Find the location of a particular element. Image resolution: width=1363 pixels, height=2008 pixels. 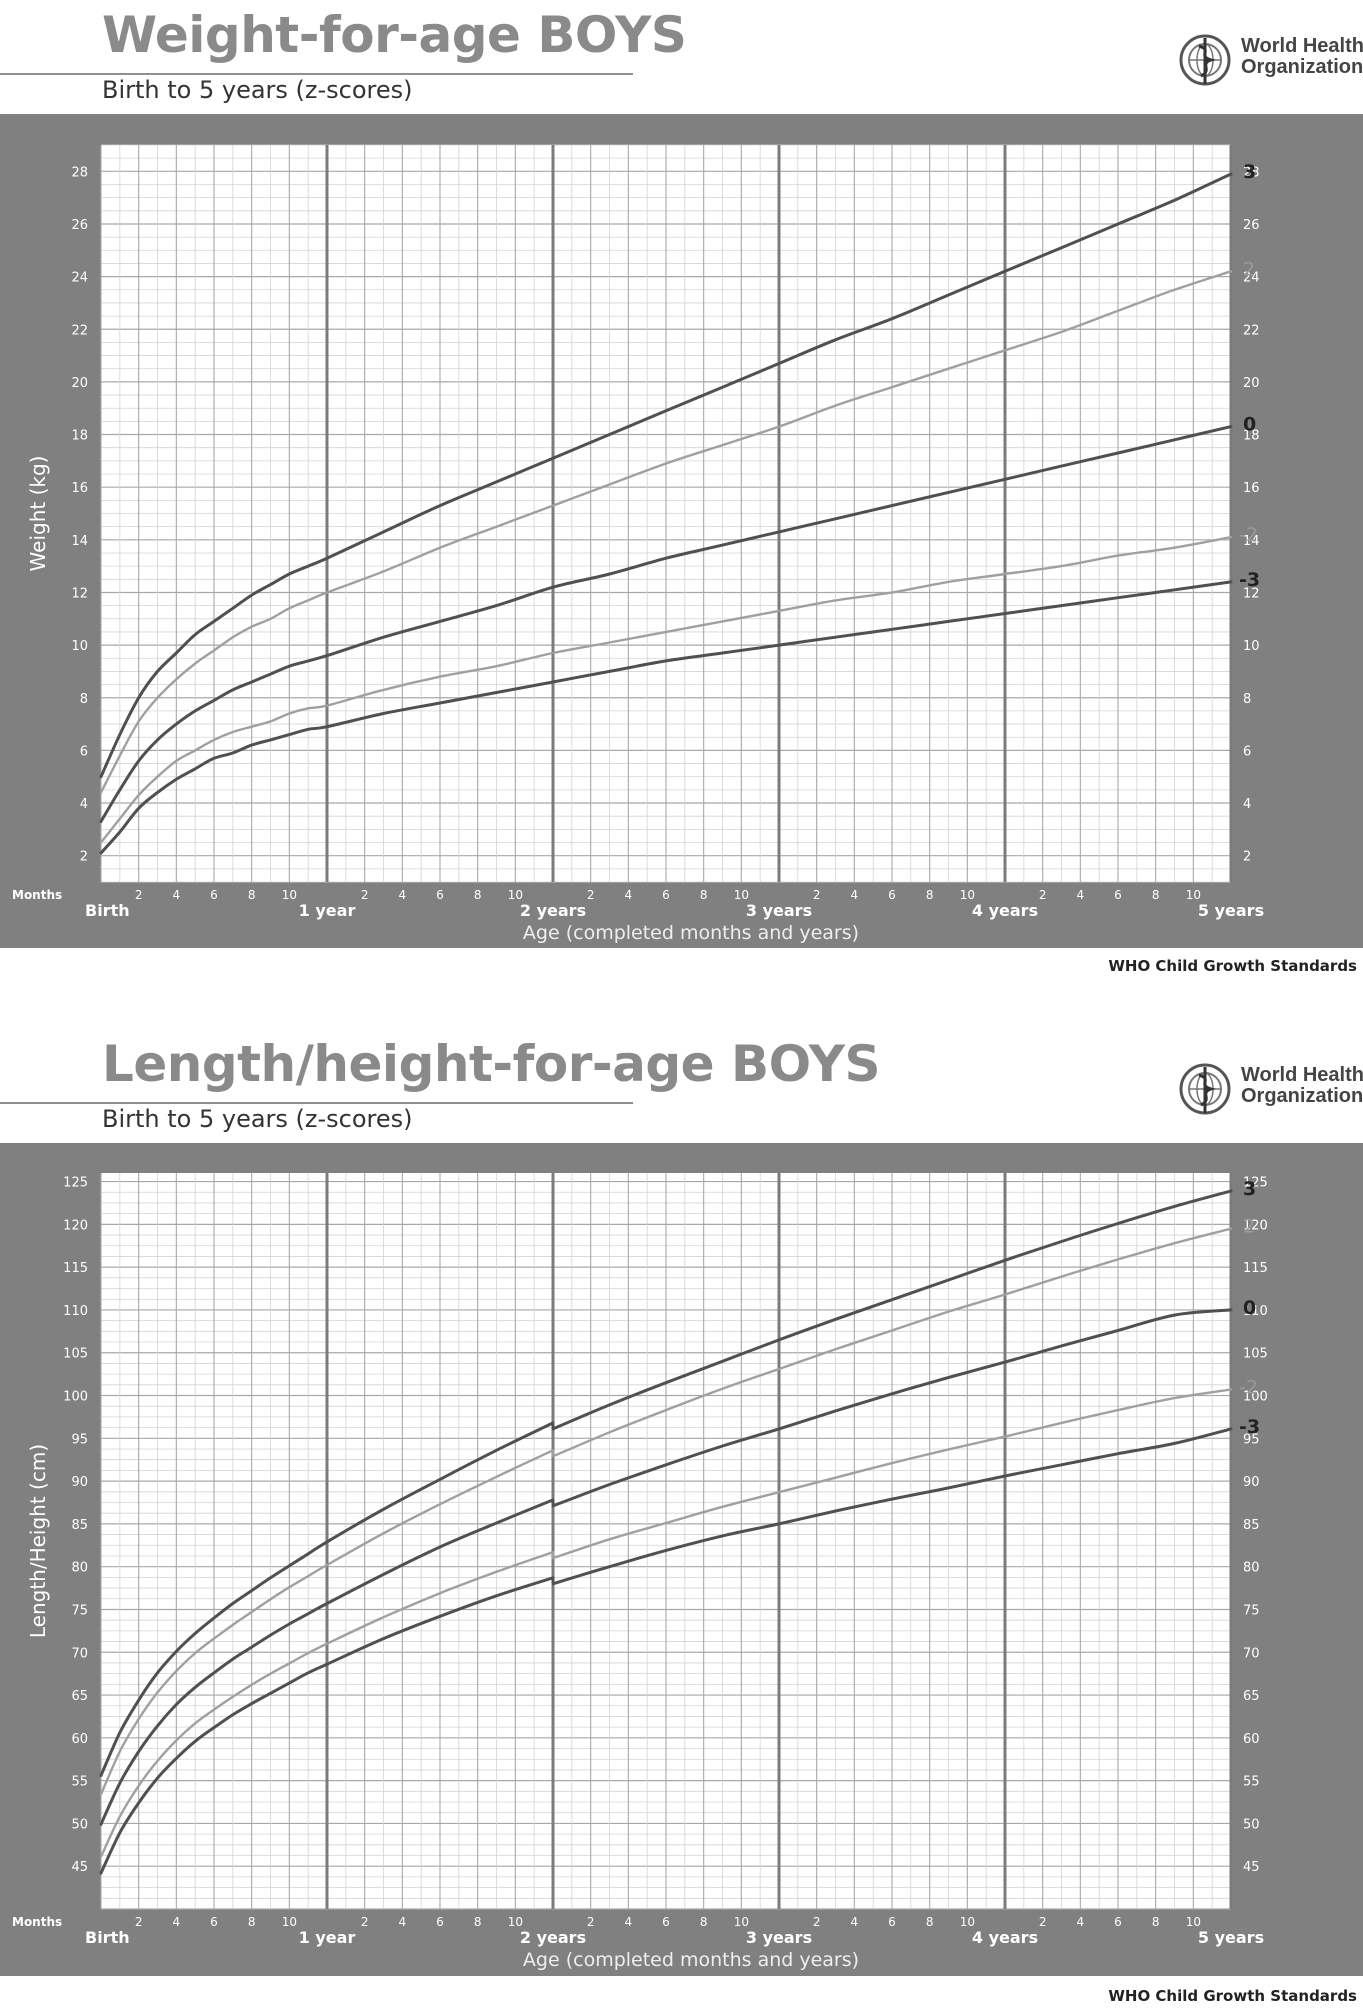

y-tick-label-right: 45 is located at coordinates (1251, 1867).